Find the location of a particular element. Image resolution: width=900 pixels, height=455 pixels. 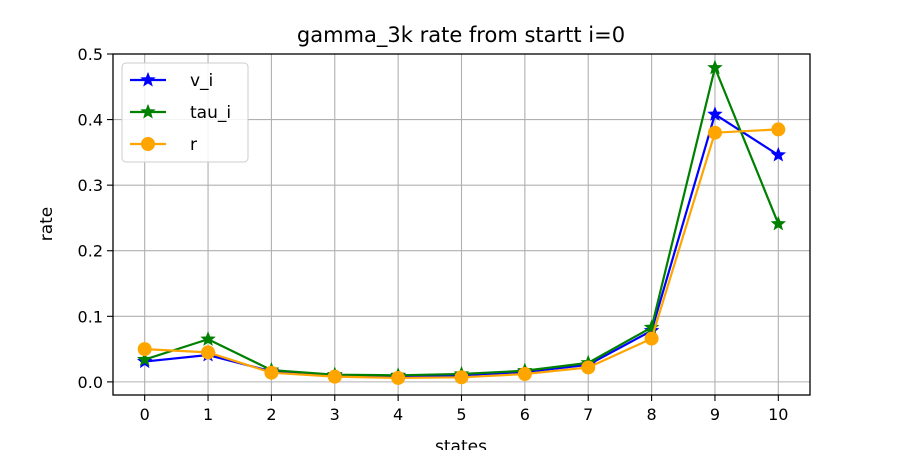

y-tick-label: 0.1 is located at coordinates (90, 316).